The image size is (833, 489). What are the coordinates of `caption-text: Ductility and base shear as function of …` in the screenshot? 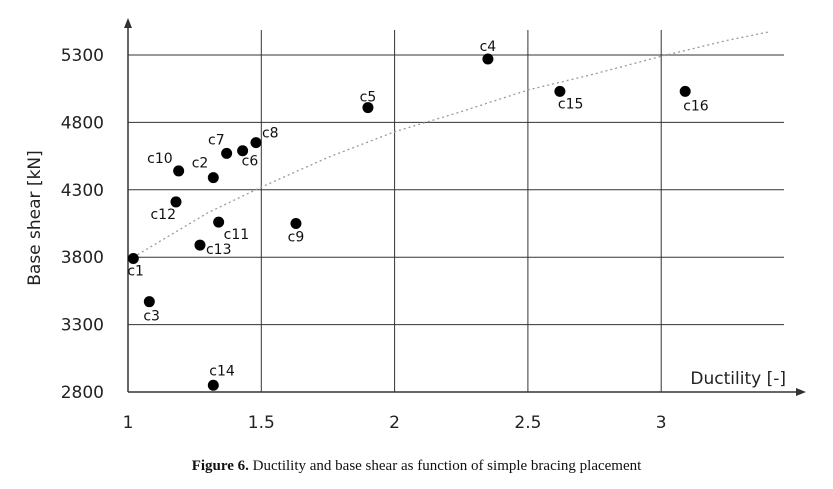 It's located at (445, 466).